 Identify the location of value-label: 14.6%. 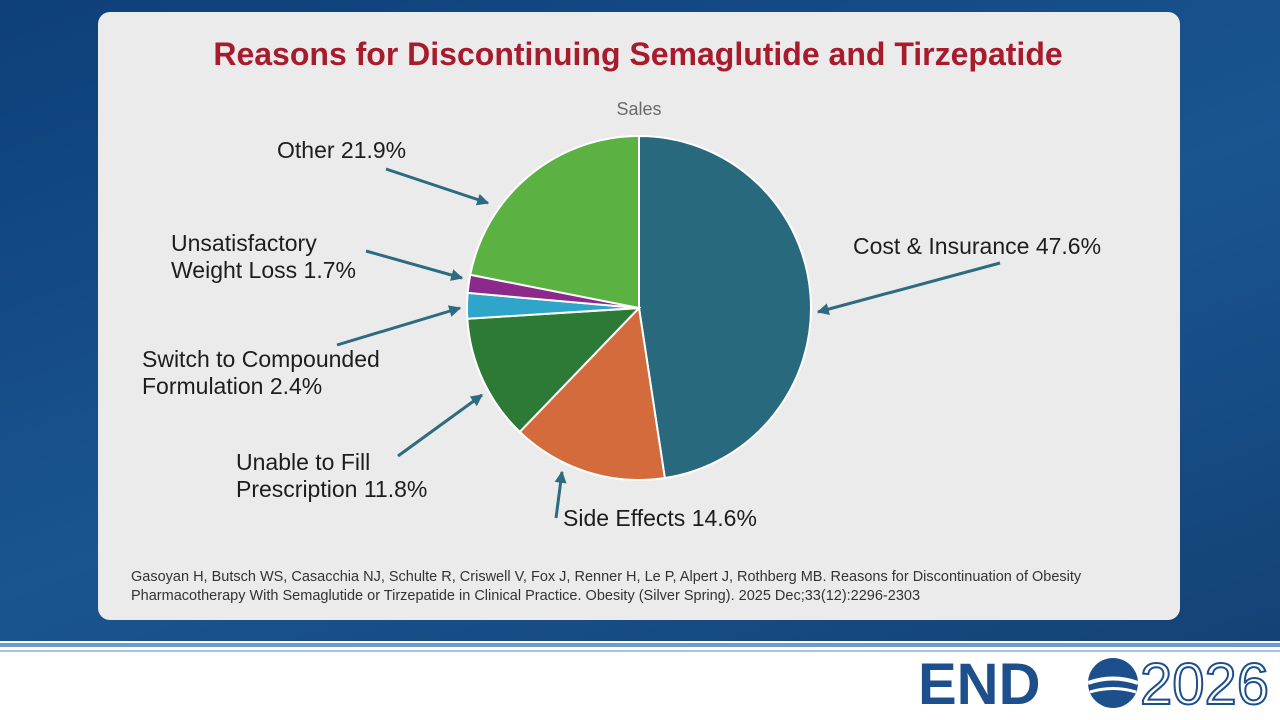
(724, 518).